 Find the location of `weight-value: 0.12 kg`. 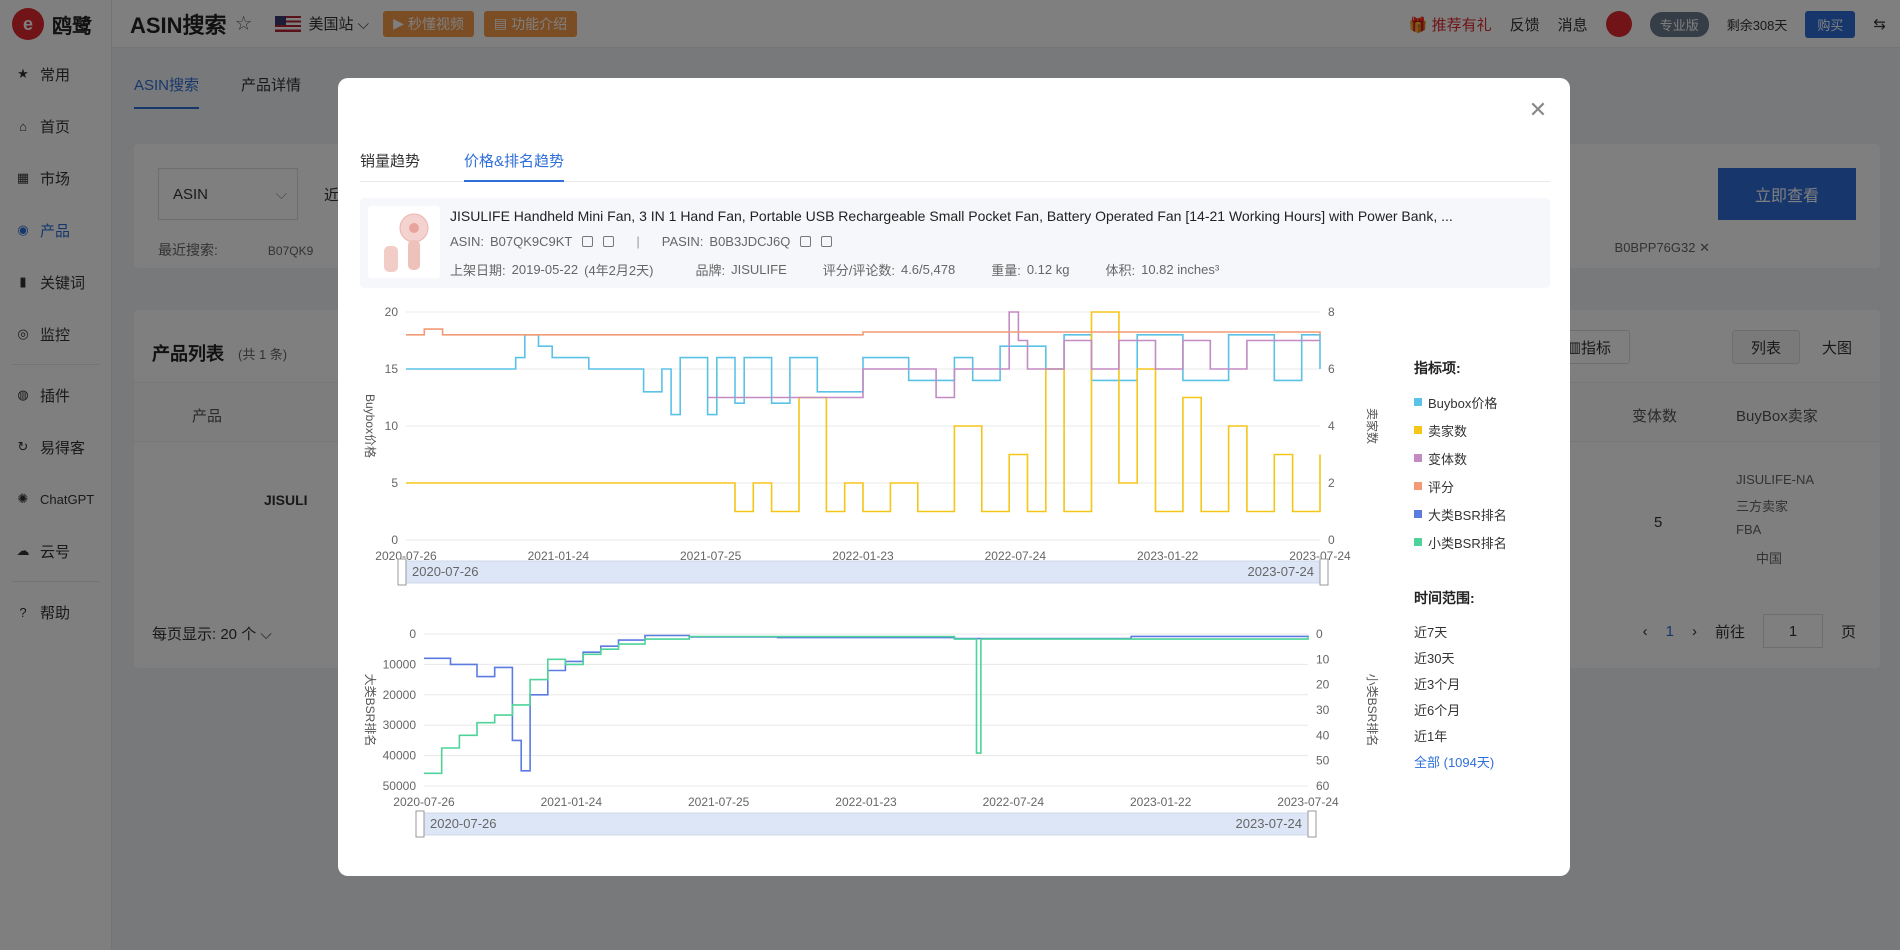

weight-value: 0.12 kg is located at coordinates (1048, 269).